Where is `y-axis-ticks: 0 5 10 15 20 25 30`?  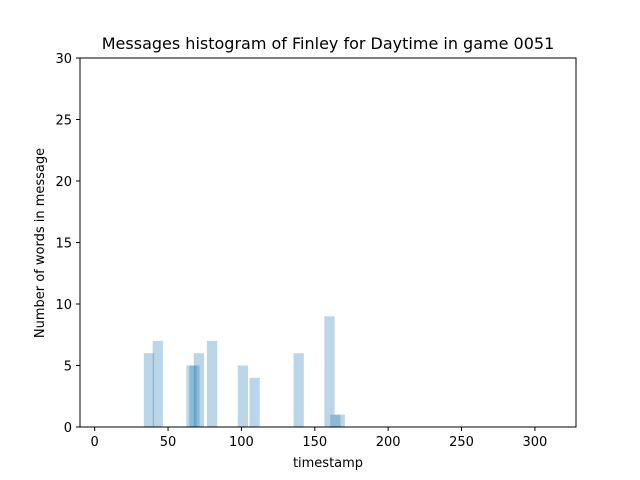 y-axis-ticks: 0 5 10 15 20 25 30 is located at coordinates (67, 244).